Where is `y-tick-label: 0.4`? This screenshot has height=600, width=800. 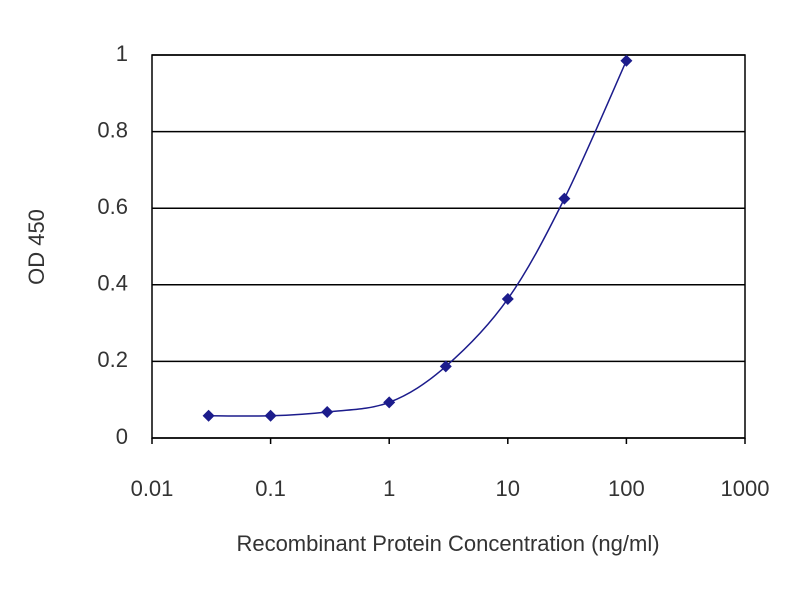
y-tick-label: 0.4 is located at coordinates (112, 283).